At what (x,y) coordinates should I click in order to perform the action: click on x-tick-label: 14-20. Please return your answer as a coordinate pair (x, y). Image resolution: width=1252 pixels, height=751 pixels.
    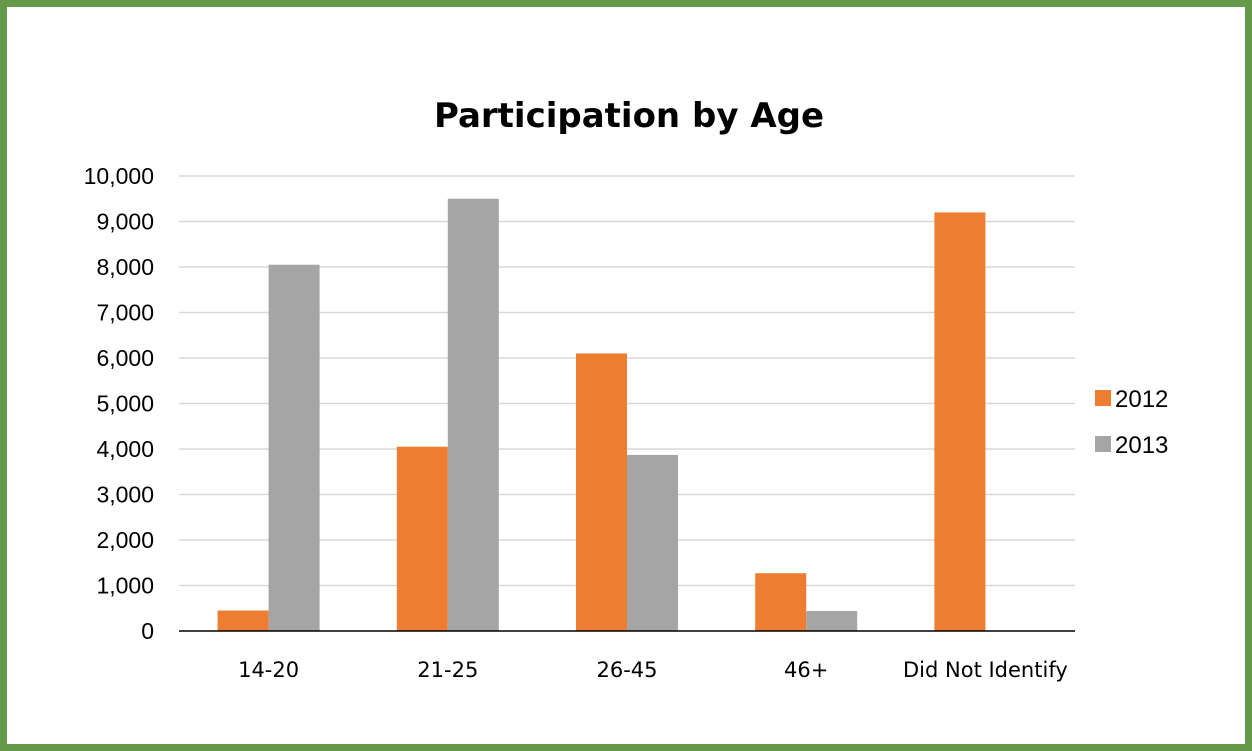
    Looking at the image, I should click on (268, 670).